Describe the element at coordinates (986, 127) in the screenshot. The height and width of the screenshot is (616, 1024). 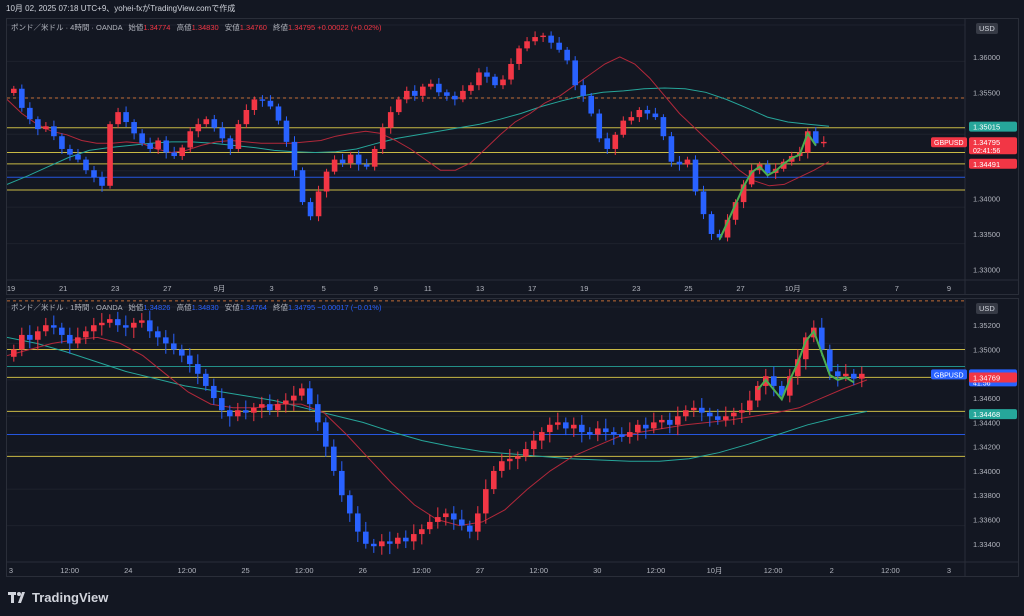
I see `price-label-text: 1.35015` at that location.